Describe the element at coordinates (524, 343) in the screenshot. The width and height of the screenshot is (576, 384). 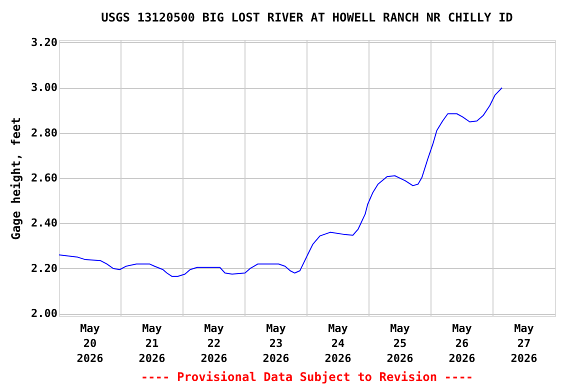
I see `x-tick-label: May 27 2026` at that location.